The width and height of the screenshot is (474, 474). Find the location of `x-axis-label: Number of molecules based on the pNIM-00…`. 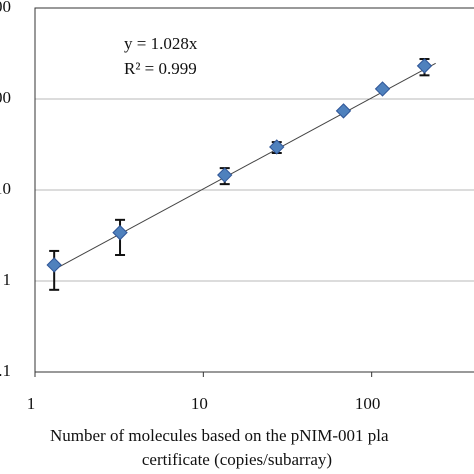

x-axis-label: Number of molecules based on the pNIM-00… is located at coordinates (219, 435).